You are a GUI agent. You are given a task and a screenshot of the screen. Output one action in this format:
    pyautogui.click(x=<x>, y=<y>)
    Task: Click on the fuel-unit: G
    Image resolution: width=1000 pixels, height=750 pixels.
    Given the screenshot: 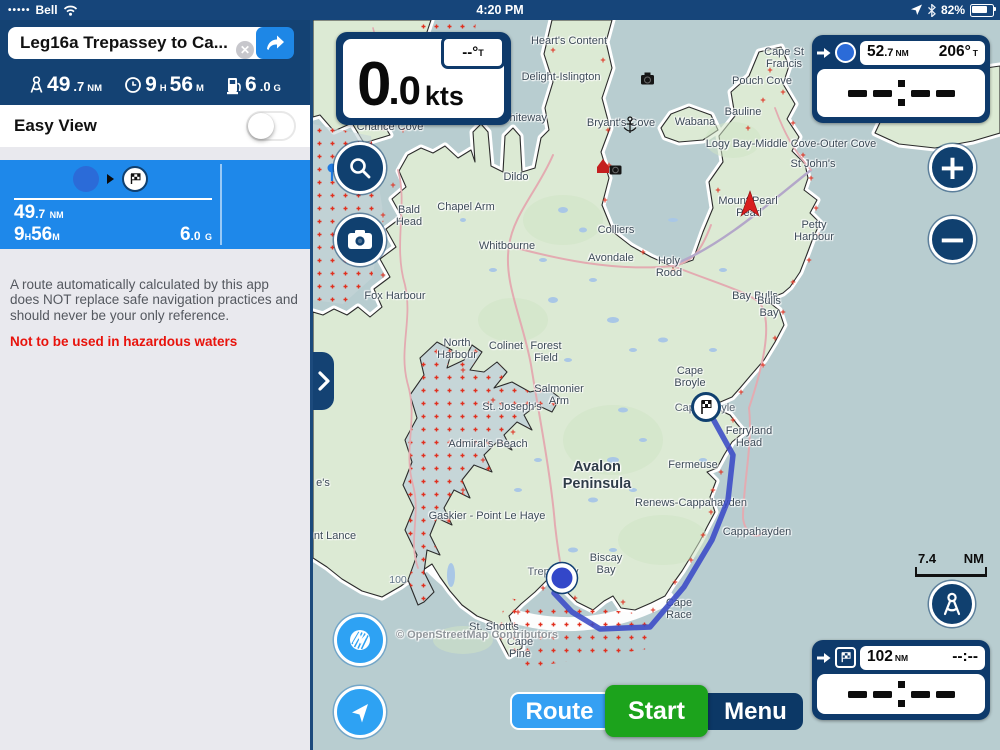 What is the action you would take?
    pyautogui.click(x=277, y=88)
    